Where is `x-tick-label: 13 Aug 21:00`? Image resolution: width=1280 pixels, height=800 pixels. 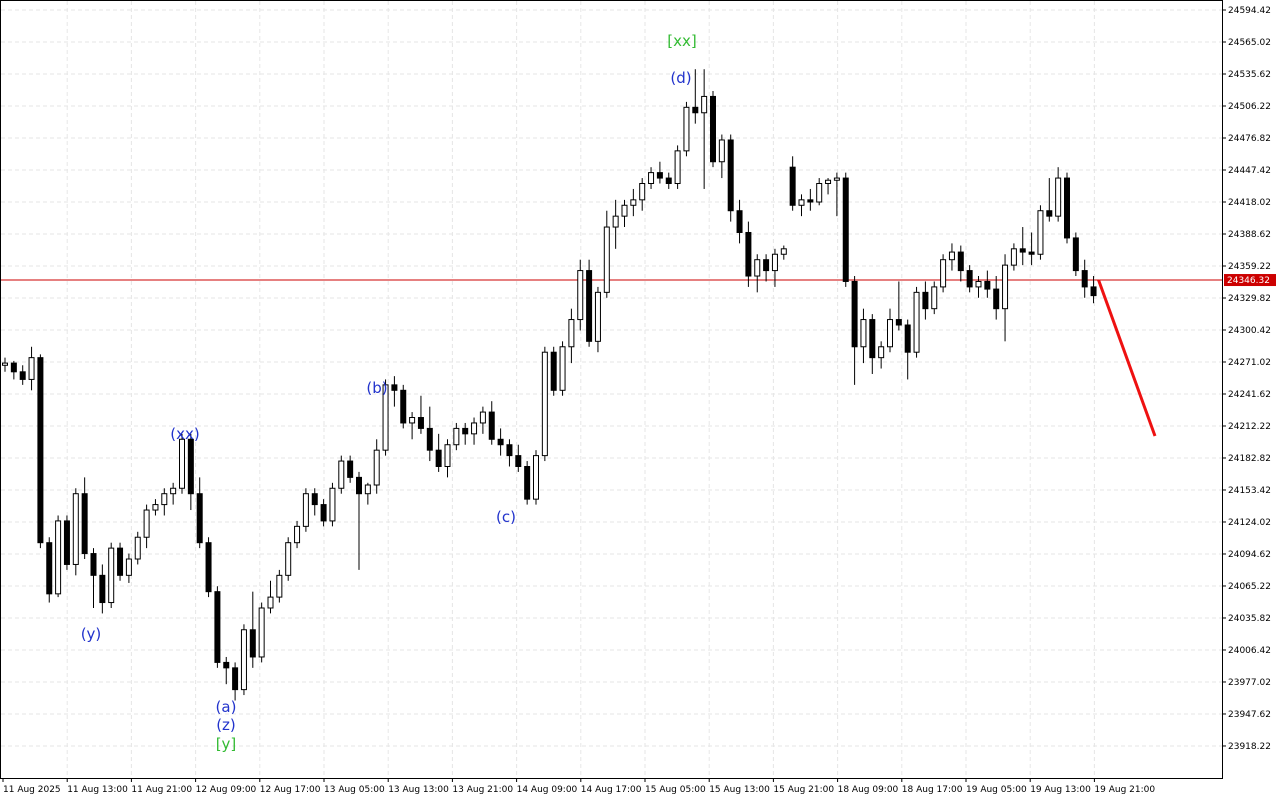
x-tick-label: 13 Aug 21:00 is located at coordinates (482, 790).